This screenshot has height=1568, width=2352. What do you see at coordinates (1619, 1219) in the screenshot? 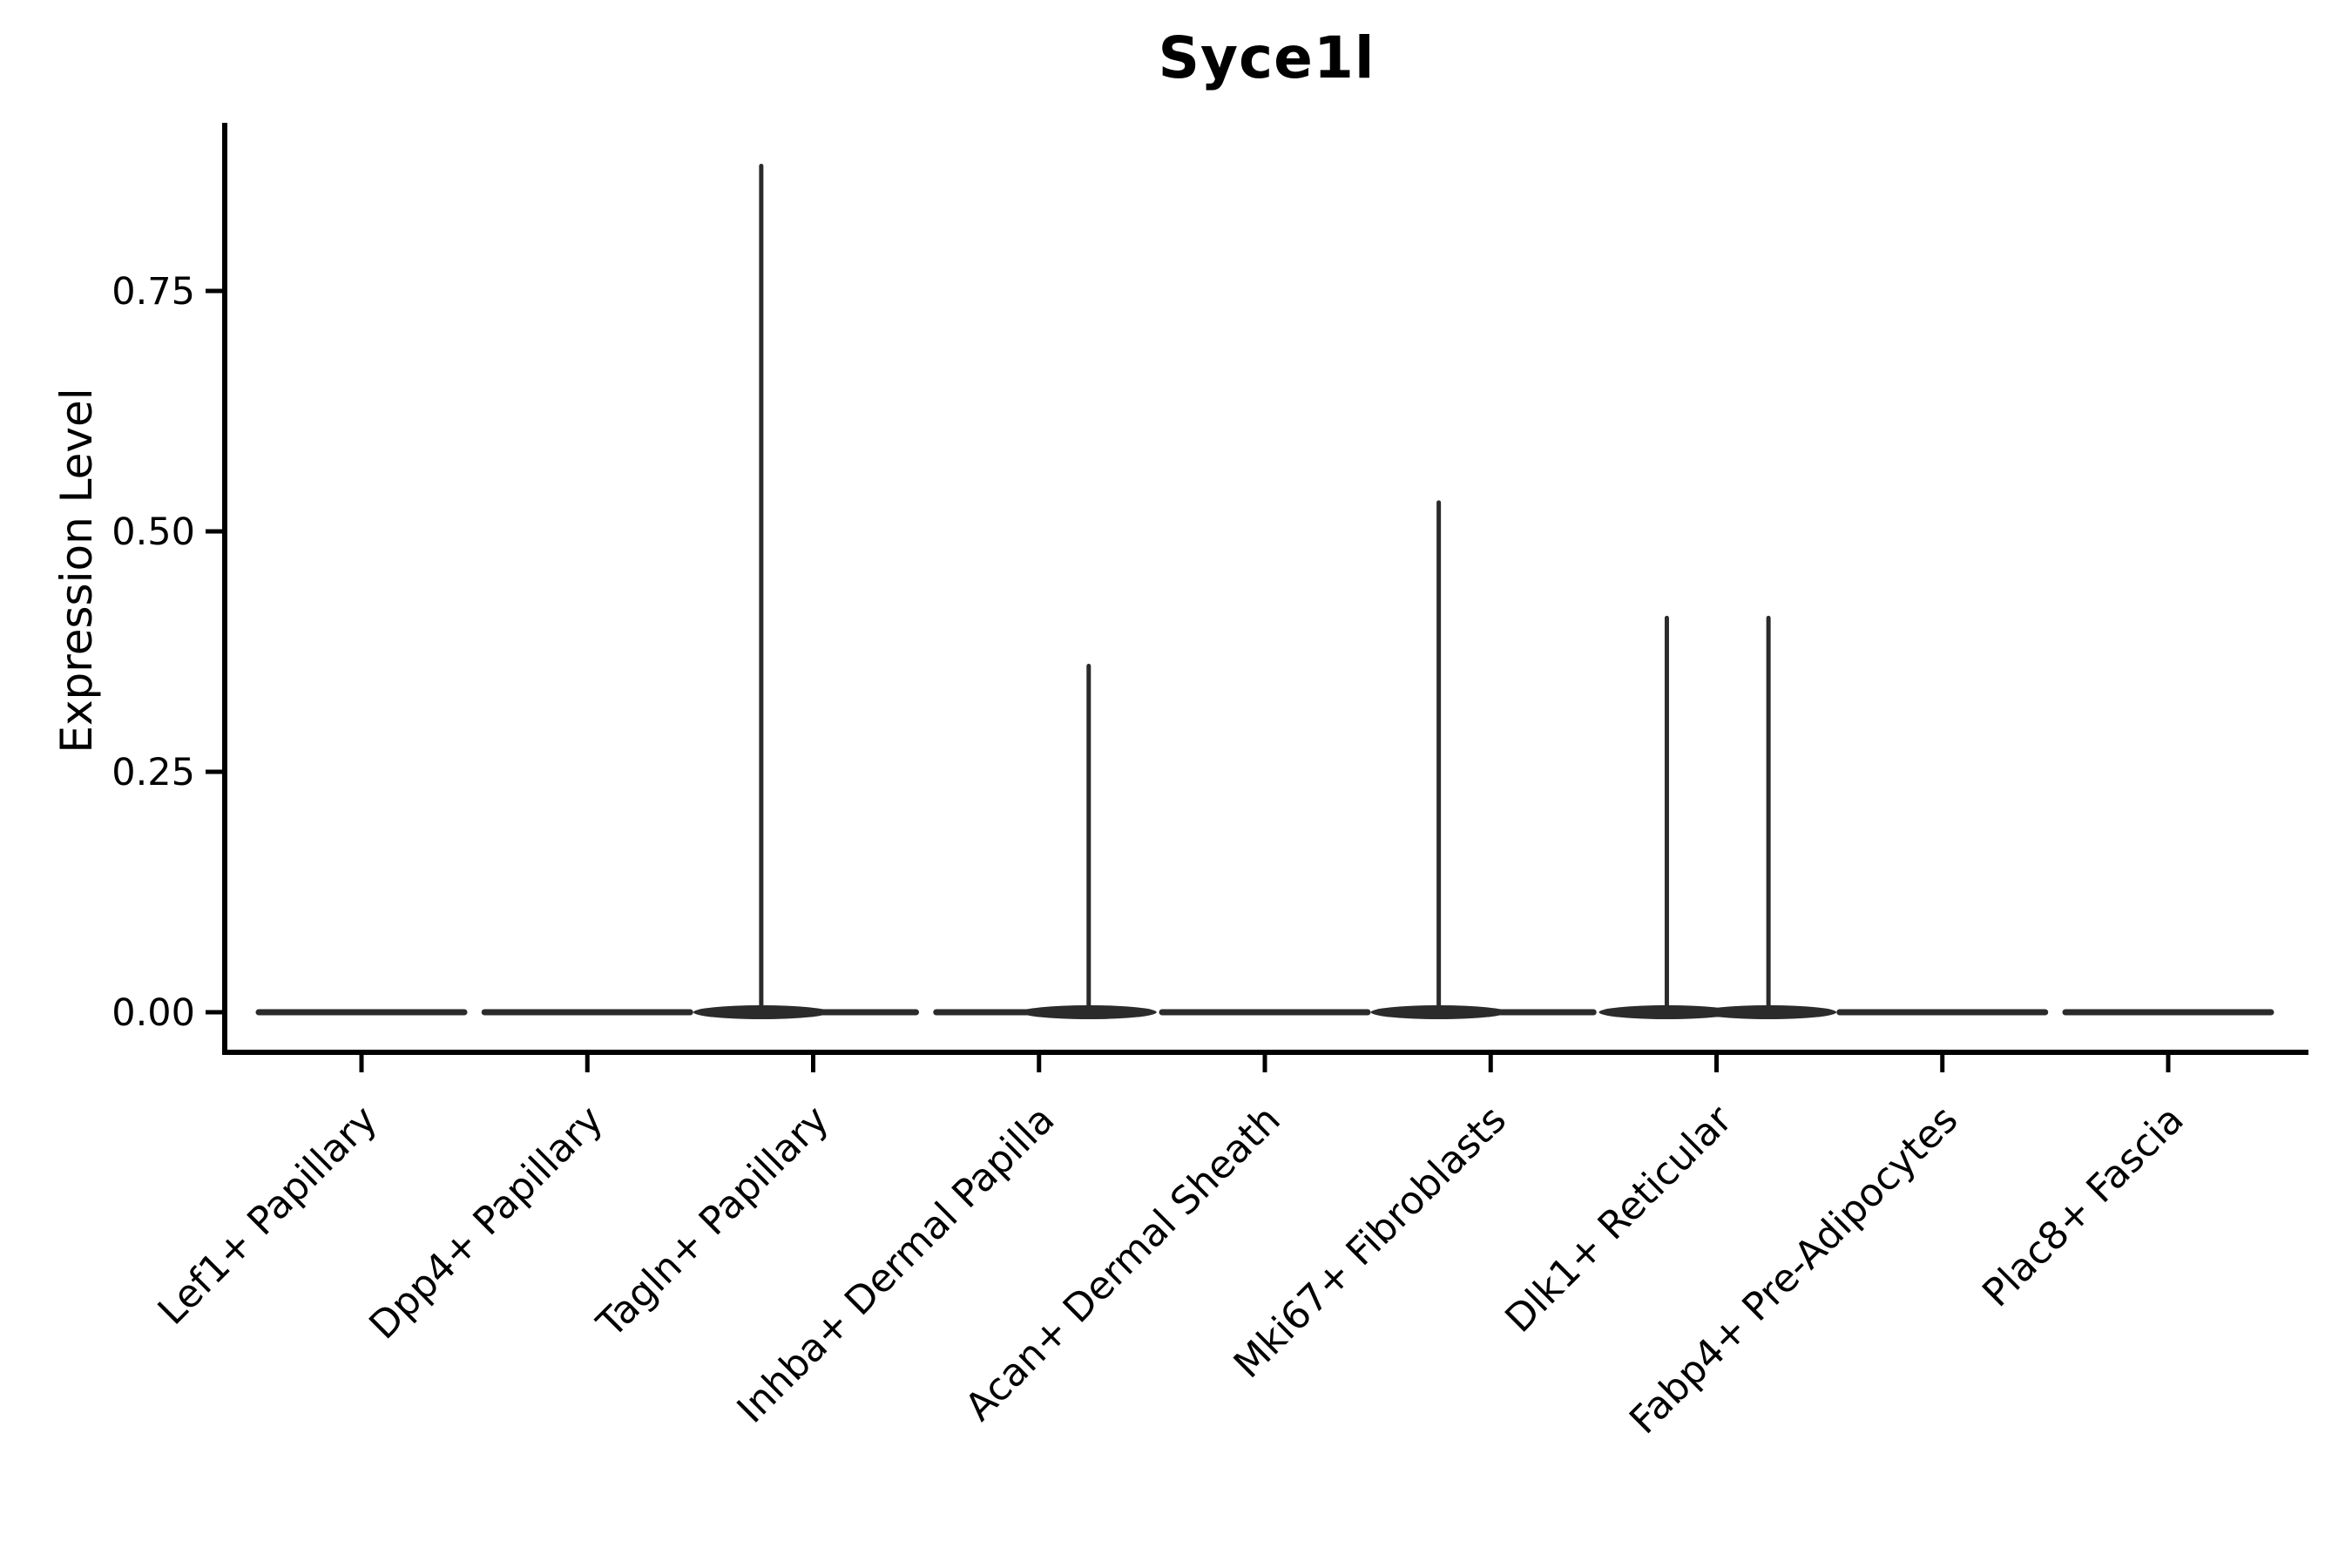
I see `x-tick-label: Dlk1+ Reticular` at bounding box center [1619, 1219].